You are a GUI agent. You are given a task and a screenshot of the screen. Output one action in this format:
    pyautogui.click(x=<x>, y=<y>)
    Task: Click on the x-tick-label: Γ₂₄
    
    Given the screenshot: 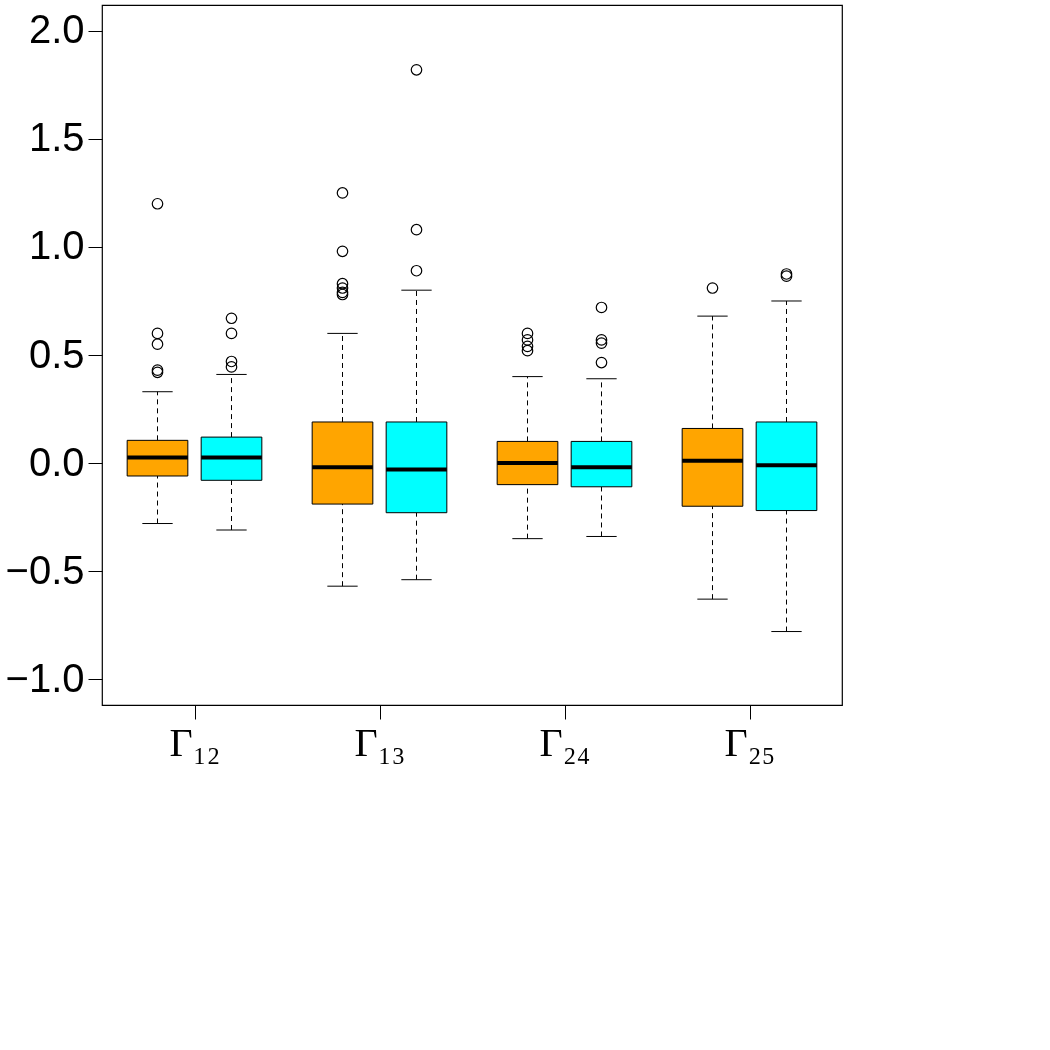 What is the action you would take?
    pyautogui.click(x=565, y=742)
    